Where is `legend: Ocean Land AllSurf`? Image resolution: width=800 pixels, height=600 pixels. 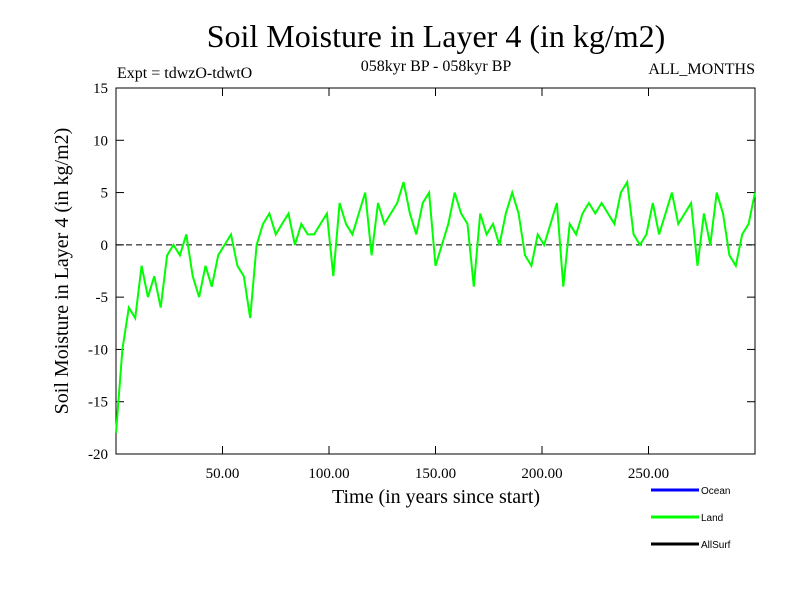
legend: Ocean Land AllSurf is located at coordinates (691, 518).